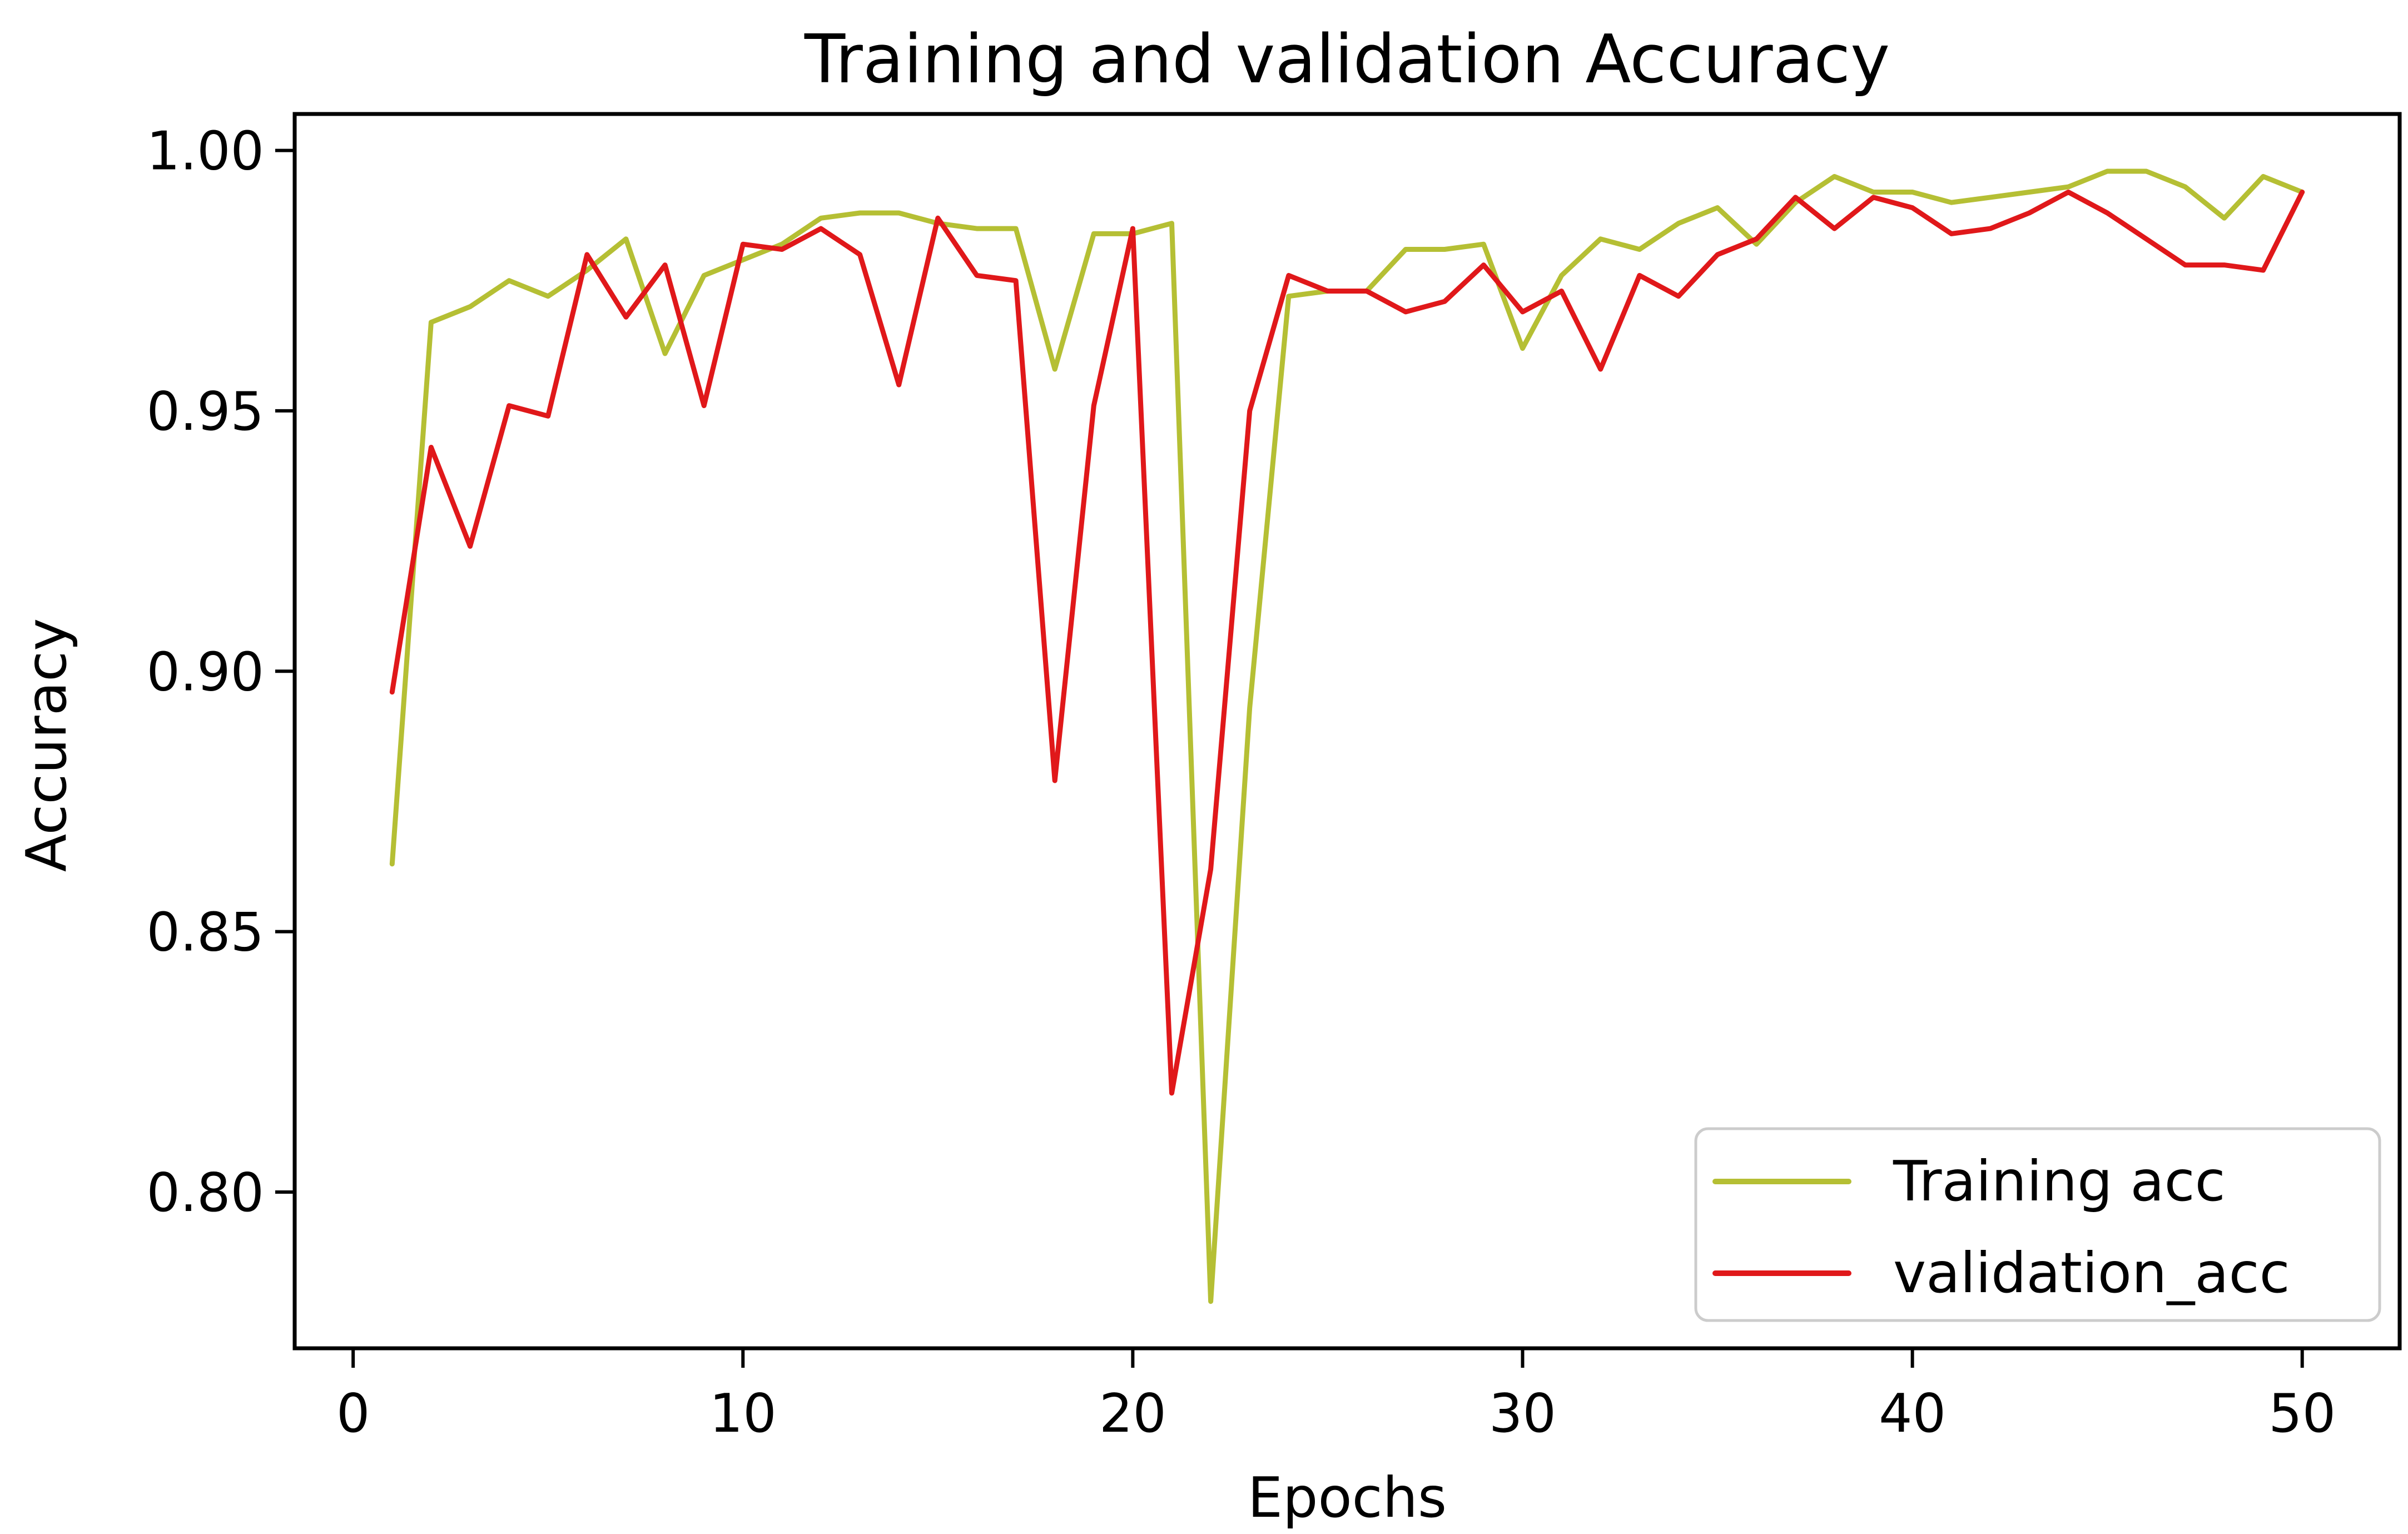 Image resolution: width=2408 pixels, height=1534 pixels. I want to click on x-tick-label: 50, so click(2302, 1414).